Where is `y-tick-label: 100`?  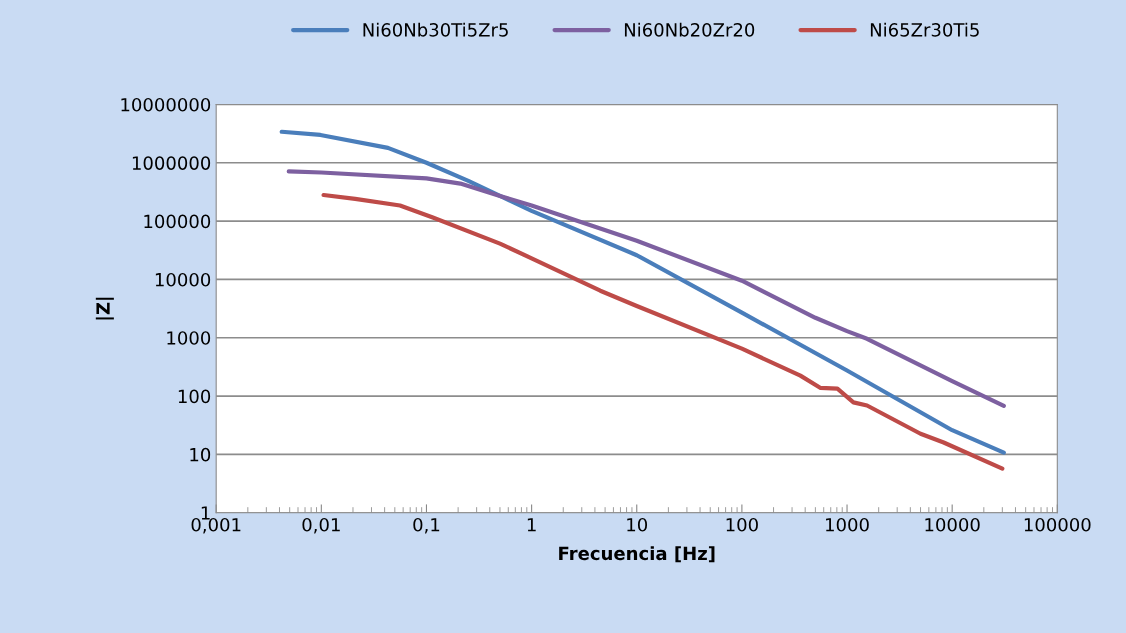 y-tick-label: 100 is located at coordinates (194, 396).